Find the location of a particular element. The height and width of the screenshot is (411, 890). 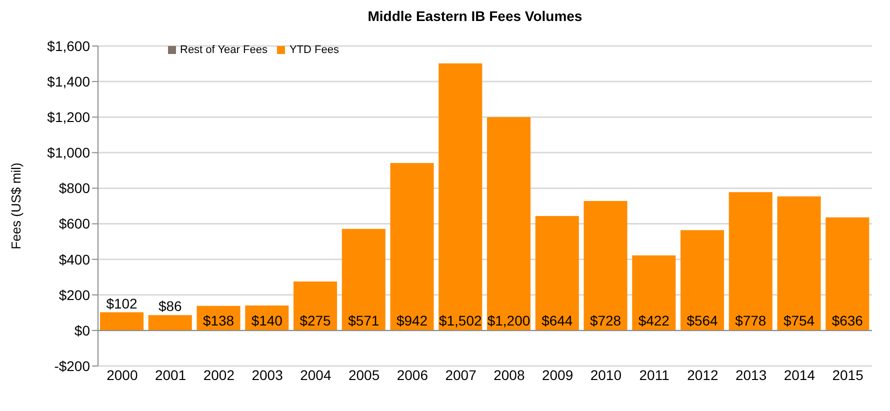

x-tick-label: 2009 is located at coordinates (558, 374).